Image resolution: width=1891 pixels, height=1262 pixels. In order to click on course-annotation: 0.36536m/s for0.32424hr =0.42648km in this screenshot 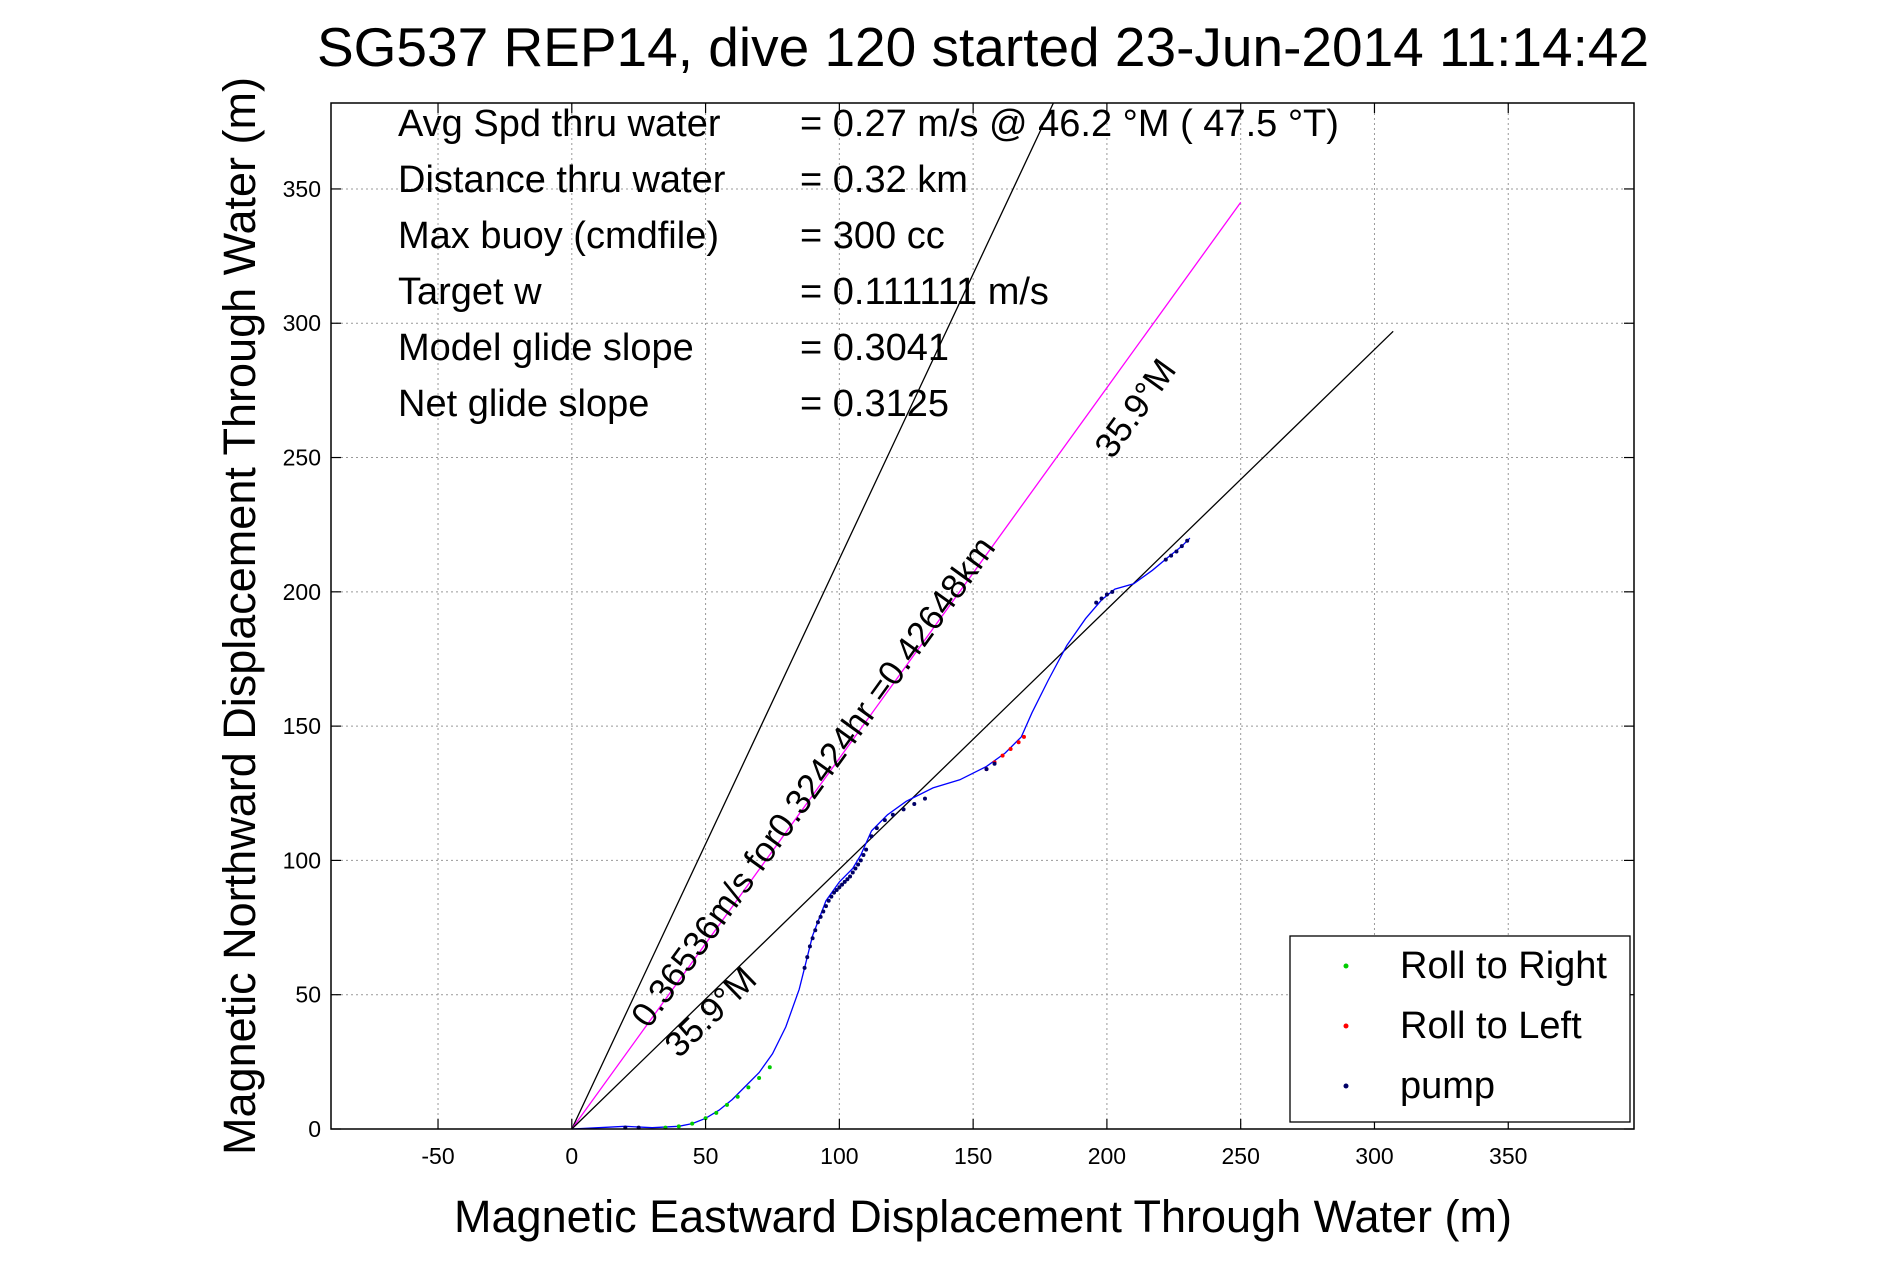, I will do `click(814, 781)`.